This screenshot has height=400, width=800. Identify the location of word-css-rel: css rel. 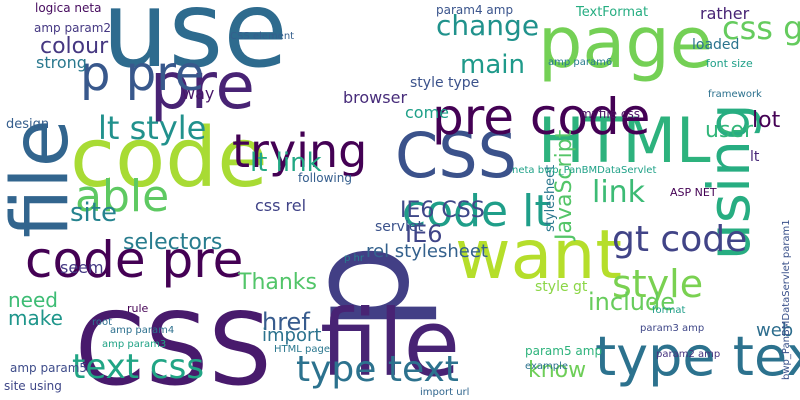
(281, 205).